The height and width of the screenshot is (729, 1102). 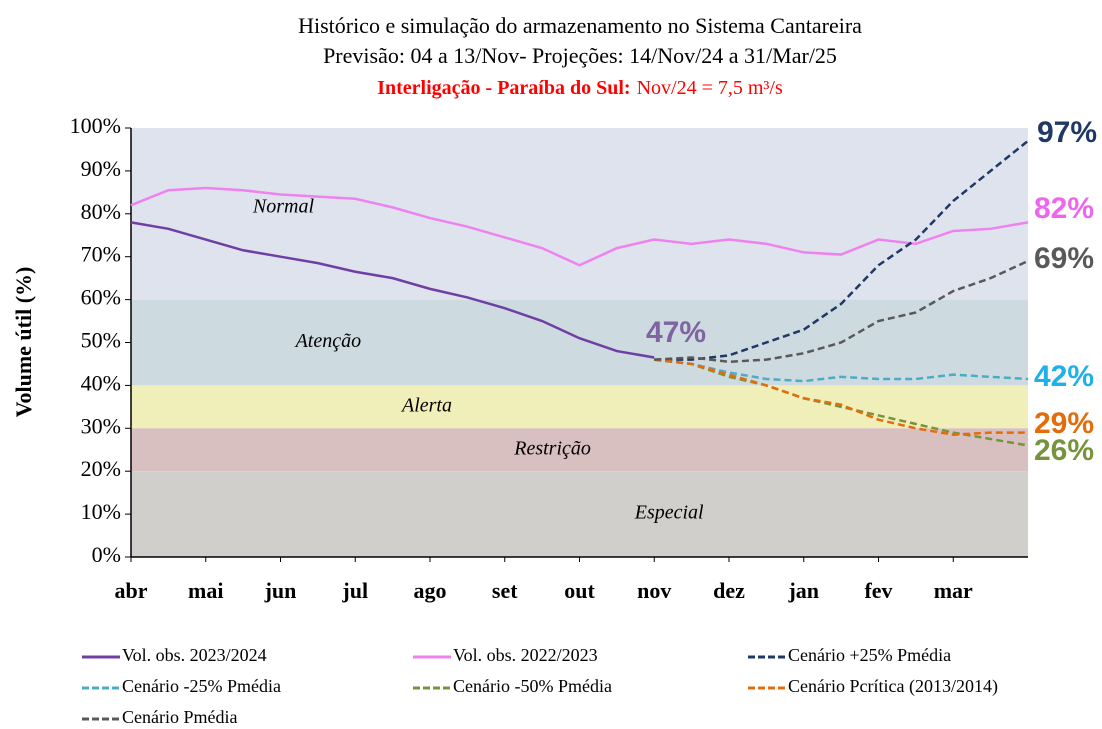 What do you see at coordinates (101, 254) in the screenshot?
I see `y-tick-label: 70%` at bounding box center [101, 254].